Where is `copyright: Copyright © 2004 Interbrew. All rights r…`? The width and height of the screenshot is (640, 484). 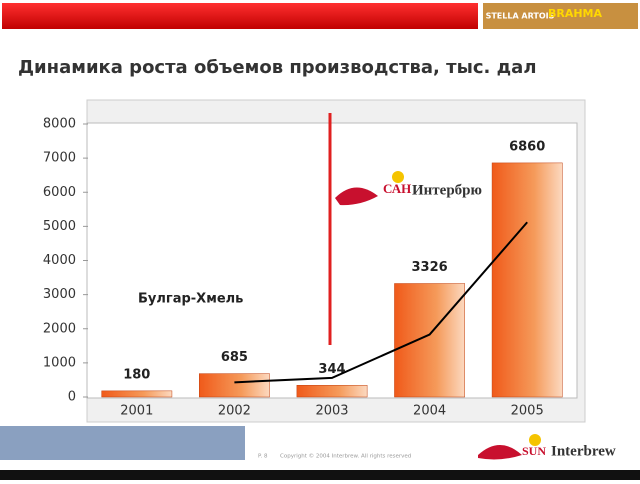
copyright: Copyright © 2004 Interbrew. All rights r… is located at coordinates (345, 456).